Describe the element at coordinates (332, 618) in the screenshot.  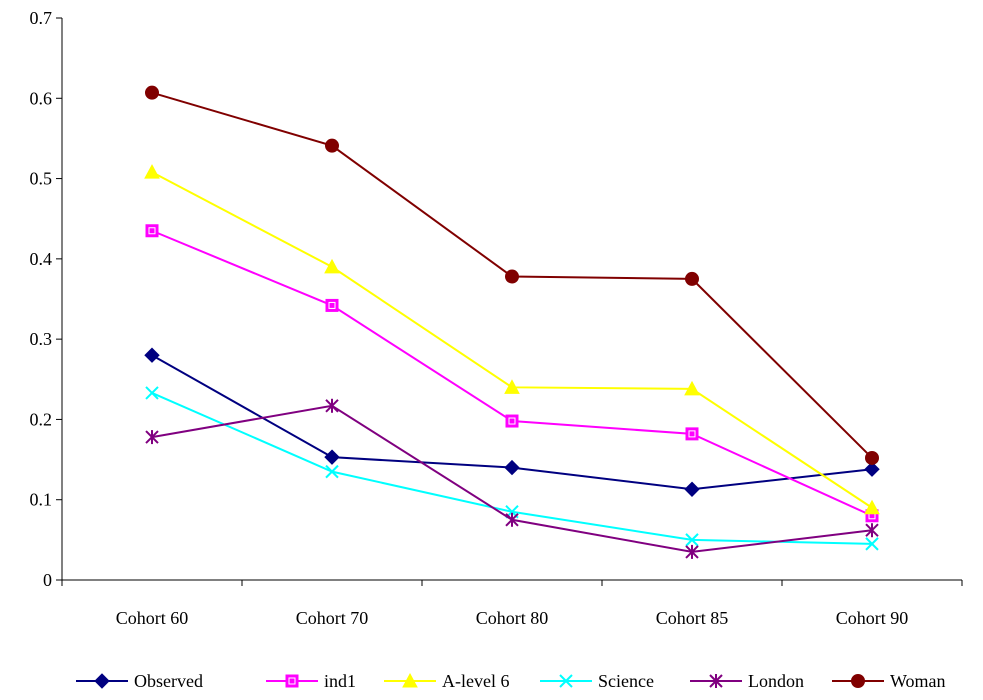
I see `x-tick-label: Cohort 70` at that location.